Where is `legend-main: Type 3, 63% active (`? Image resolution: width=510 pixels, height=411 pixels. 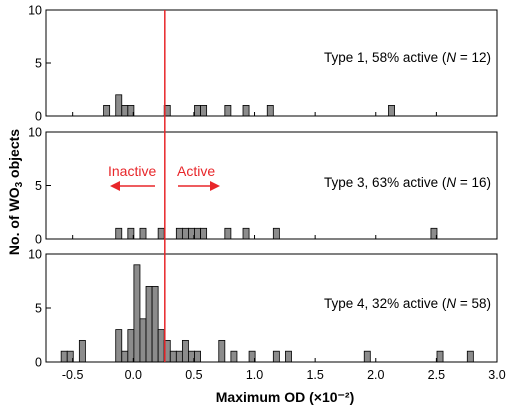
legend-main: Type 3, 63% active ( is located at coordinates (385, 182).